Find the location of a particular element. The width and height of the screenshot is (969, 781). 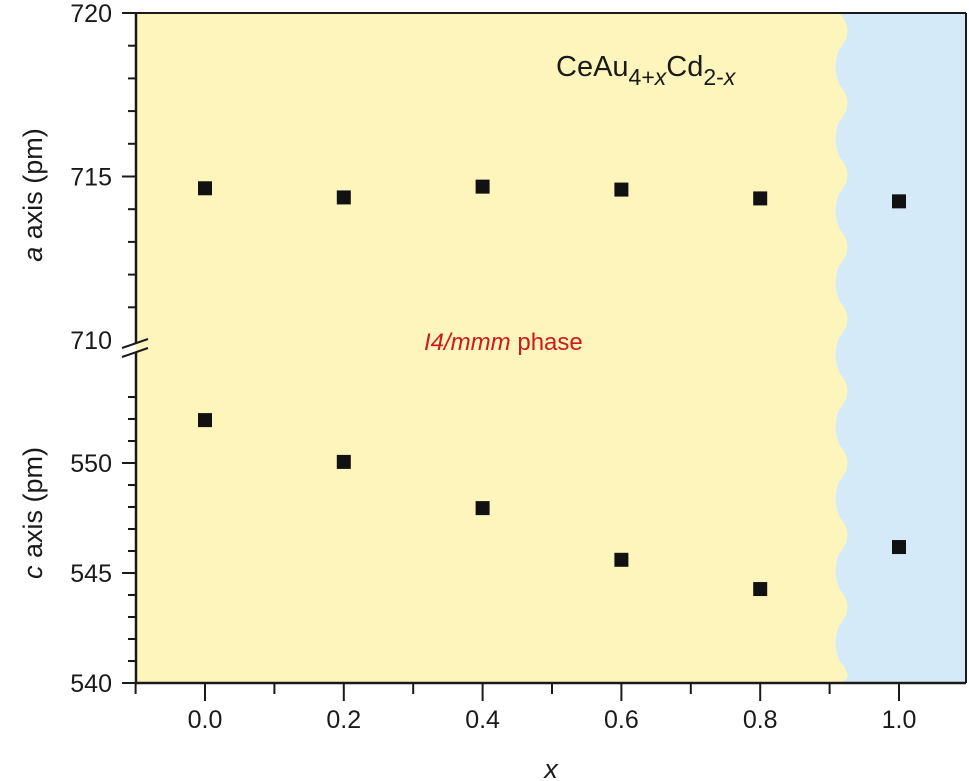

phase-annotation: I4/mmm phase is located at coordinates (503, 342).